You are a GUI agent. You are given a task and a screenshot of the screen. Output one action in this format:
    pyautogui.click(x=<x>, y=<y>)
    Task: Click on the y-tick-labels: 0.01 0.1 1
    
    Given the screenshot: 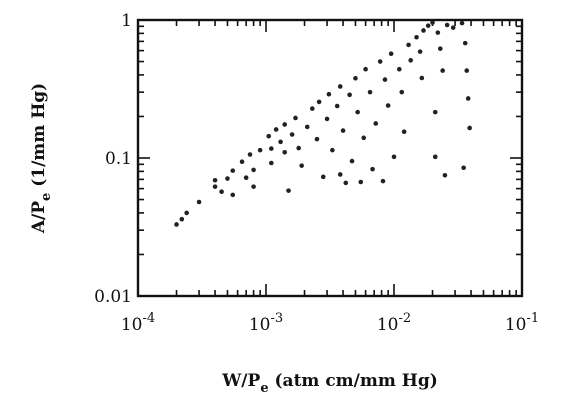 What is the action you would take?
    pyautogui.click(x=113, y=159)
    